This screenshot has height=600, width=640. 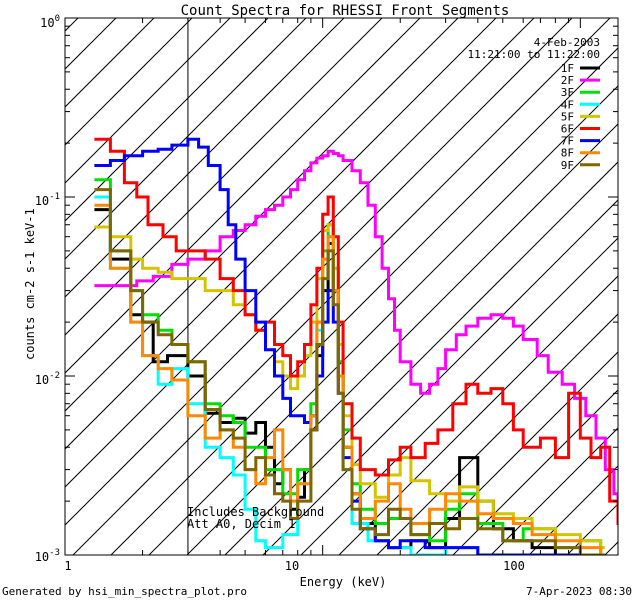 I want to click on attenuator-annotation: Att A0, Decim 1, so click(x=241, y=524).